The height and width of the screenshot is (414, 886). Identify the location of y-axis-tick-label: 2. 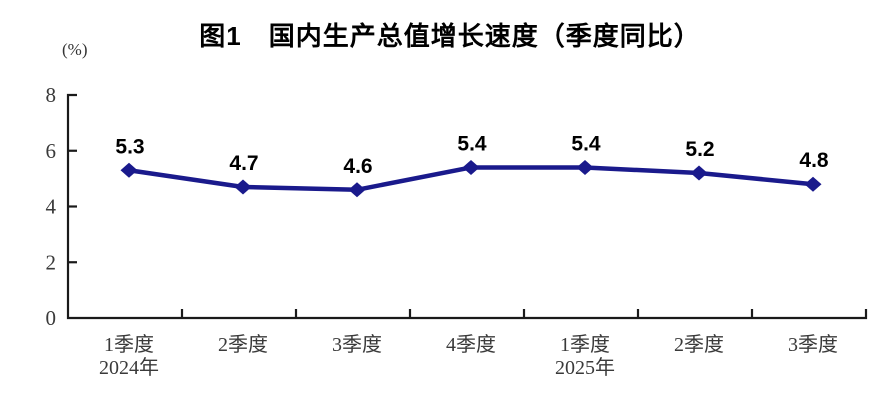
(51, 262).